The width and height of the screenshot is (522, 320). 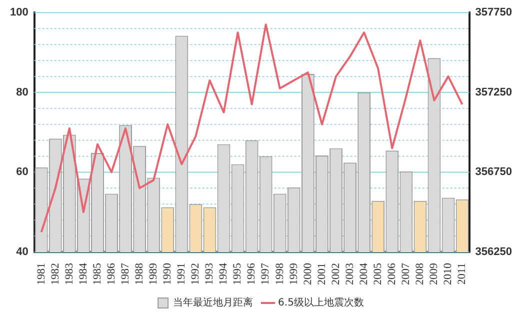 What do you see at coordinates (493, 172) in the screenshot?
I see `y2-tick-label: 356750` at bounding box center [493, 172].